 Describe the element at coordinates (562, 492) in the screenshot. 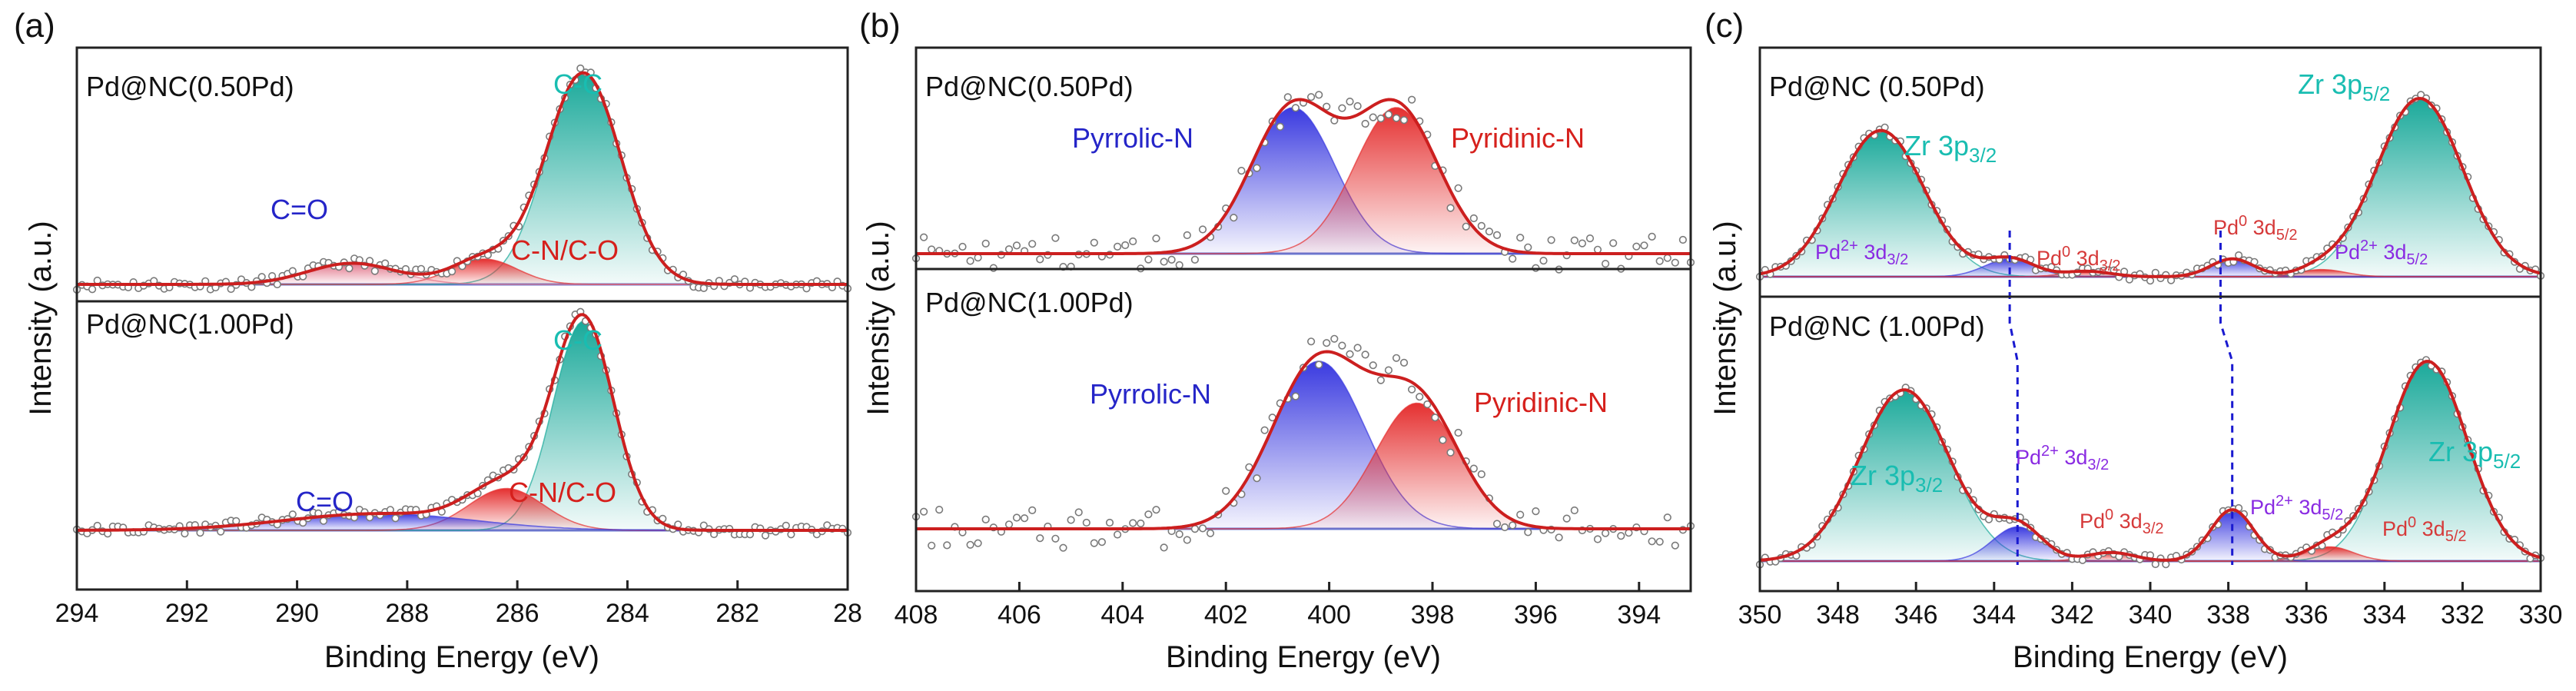

I see `panel-a-bottom-cn-label: C-N/C-O` at that location.